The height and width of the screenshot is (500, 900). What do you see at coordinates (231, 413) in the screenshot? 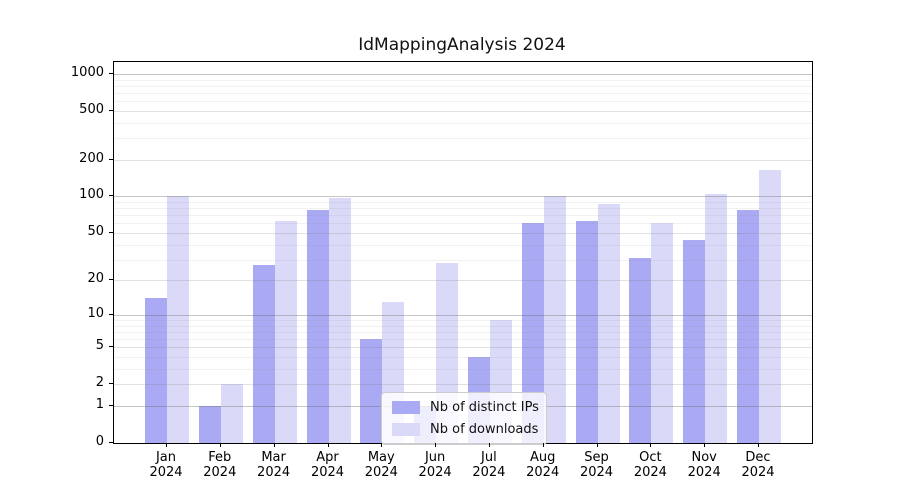
I see `bar-downloads-feb` at bounding box center [231, 413].